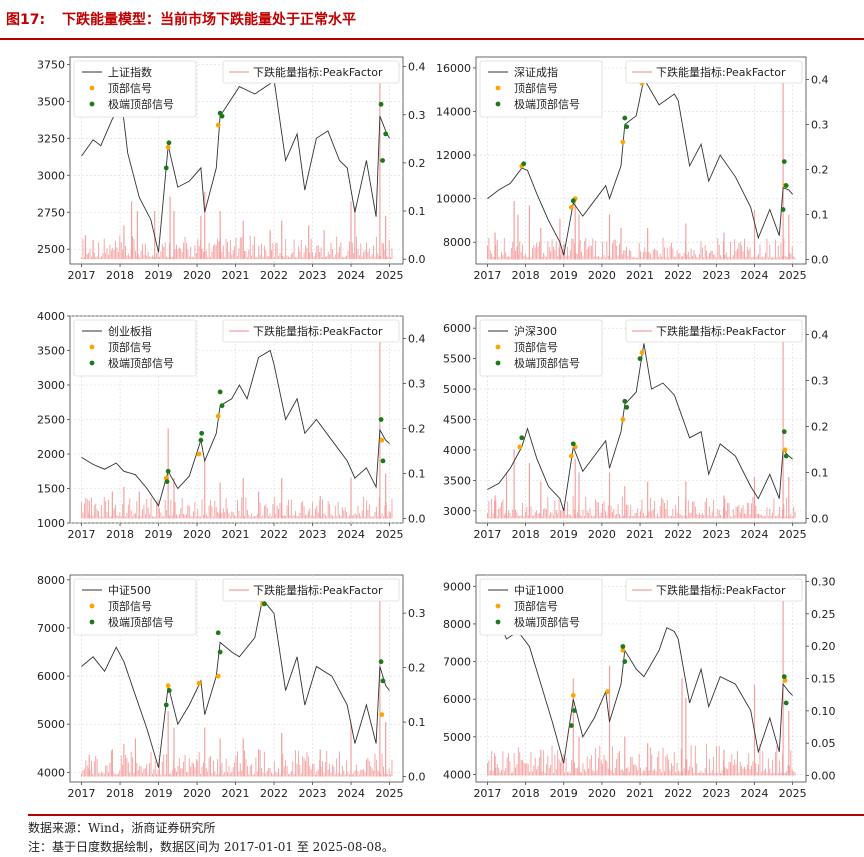 The image size is (864, 857). Describe the element at coordinates (820, 472) in the screenshot. I see `y2-tick-label: 0.1` at that location.